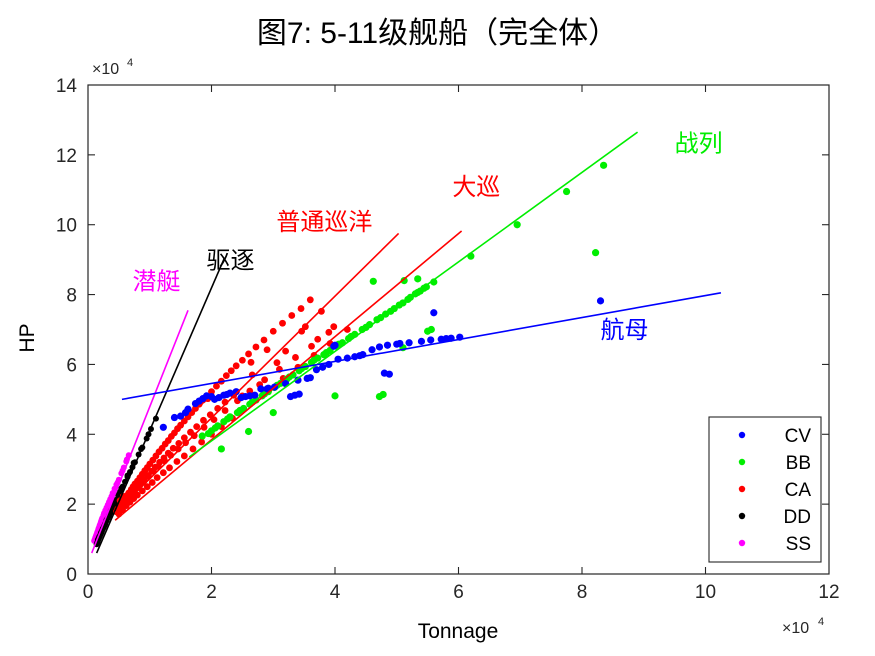 The height and width of the screenshot is (656, 875). Describe the element at coordinates (156, 281) in the screenshot. I see `annotation-label: 潜艇` at that location.